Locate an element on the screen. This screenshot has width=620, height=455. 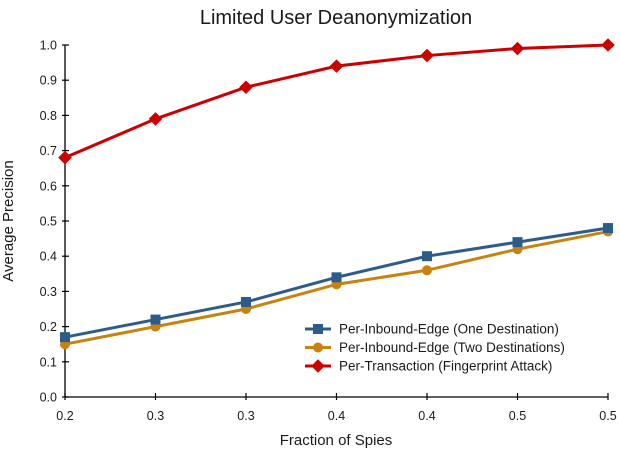
chart-title: Limited User Deanonymization is located at coordinates (336, 18).